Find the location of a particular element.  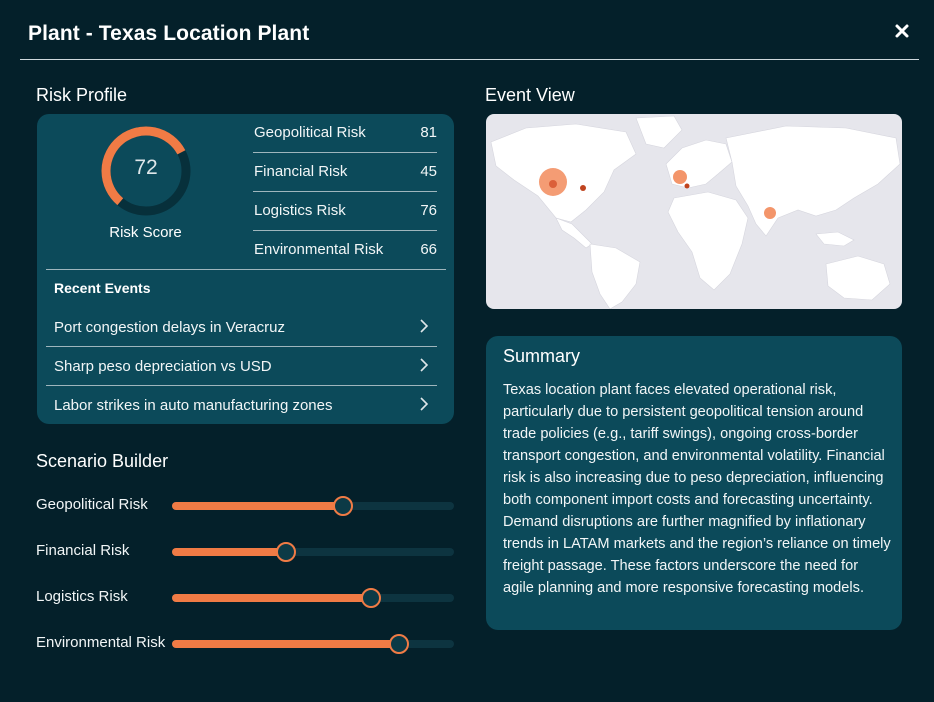

central-america-landmass is located at coordinates (574, 233).